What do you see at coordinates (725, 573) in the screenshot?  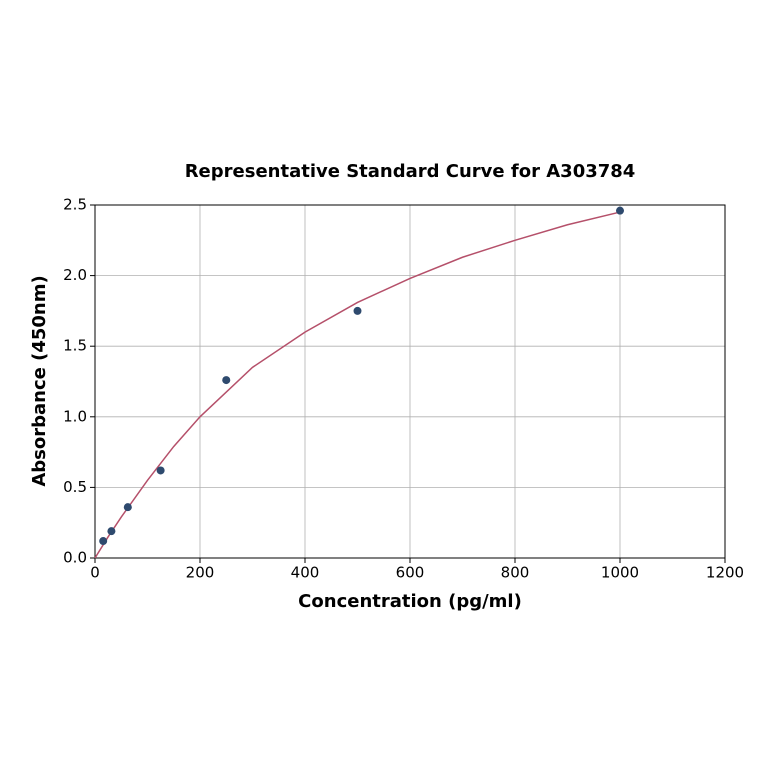 I see `x-tick-label: 1200` at bounding box center [725, 573].